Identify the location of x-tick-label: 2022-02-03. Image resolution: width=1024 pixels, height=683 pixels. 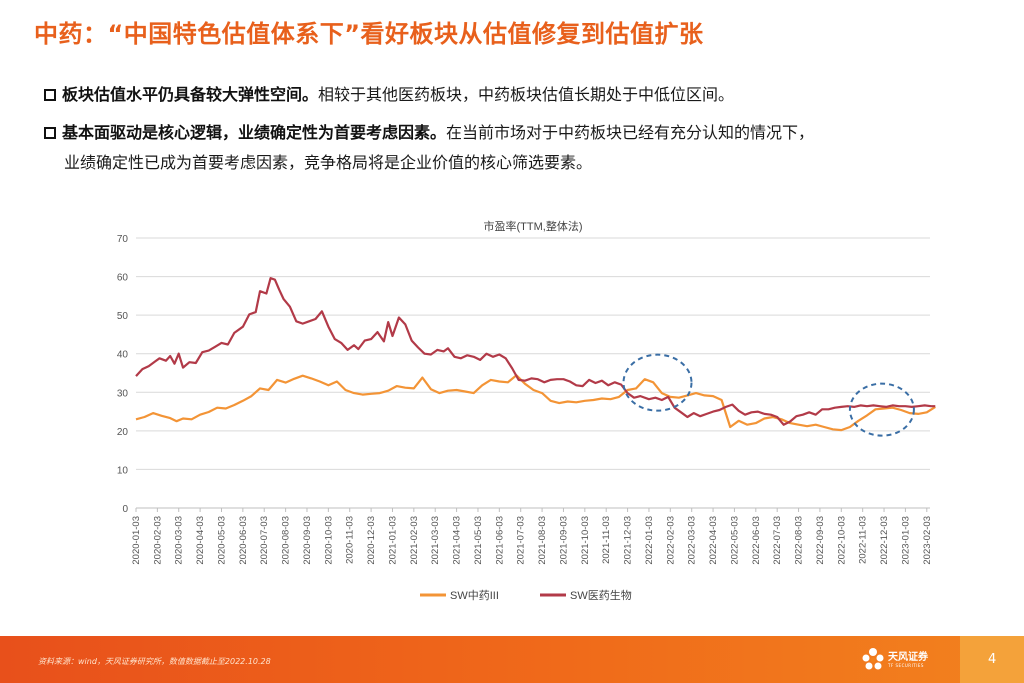
(670, 540).